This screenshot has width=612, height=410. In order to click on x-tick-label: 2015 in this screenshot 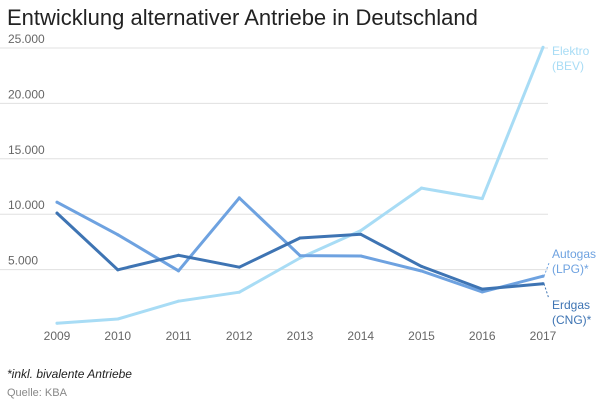, I will do `click(421, 336)`.